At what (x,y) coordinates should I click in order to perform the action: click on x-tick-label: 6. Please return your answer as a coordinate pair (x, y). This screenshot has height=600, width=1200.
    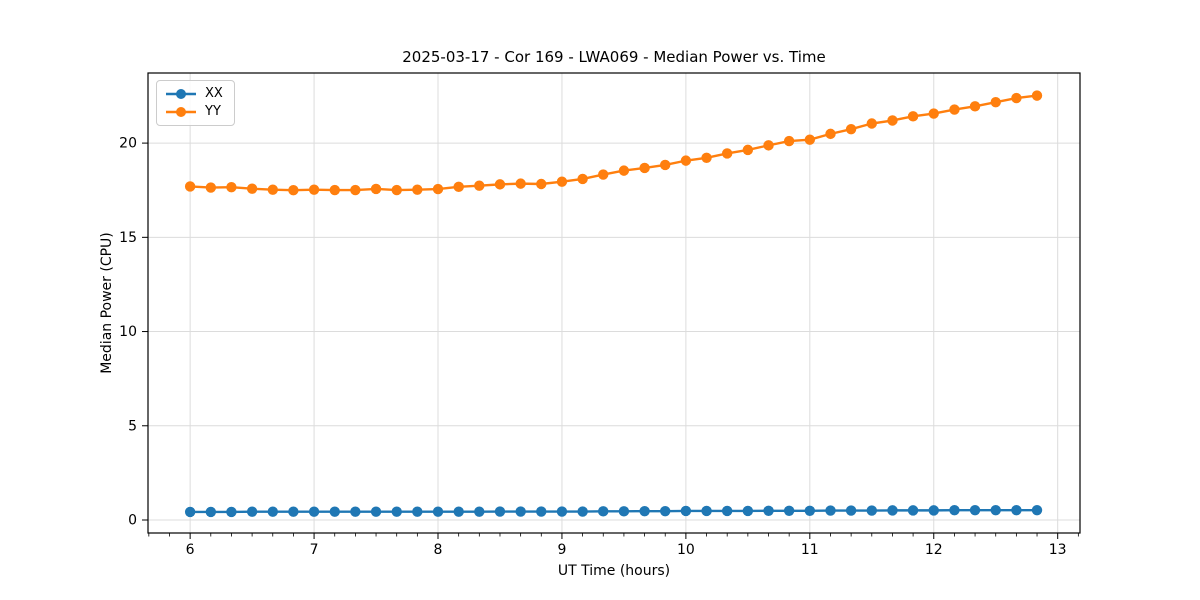
    Looking at the image, I should click on (190, 550).